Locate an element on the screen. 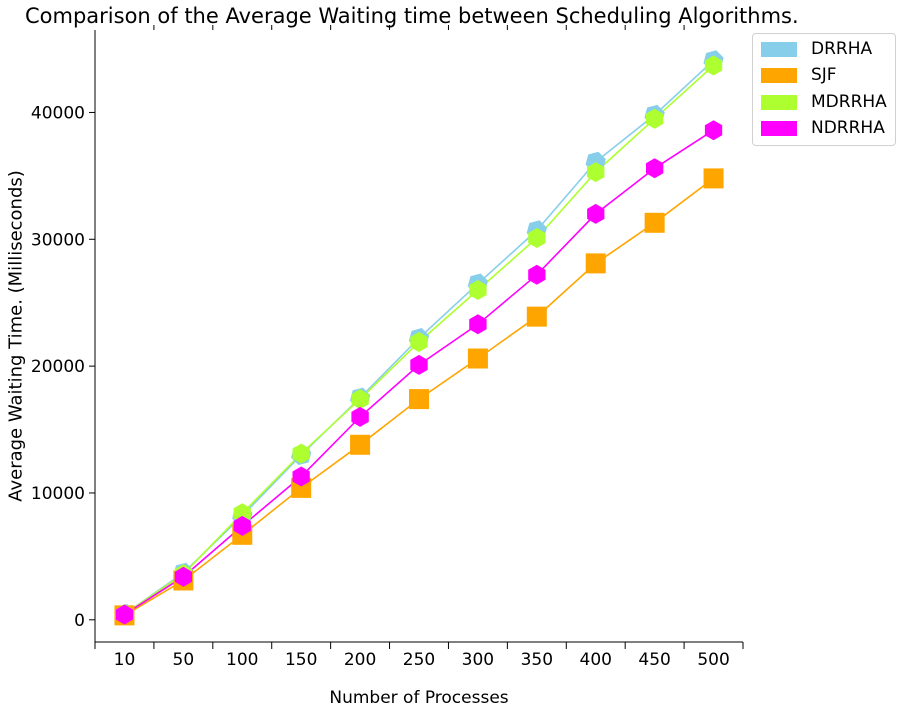 This screenshot has height=716, width=903. legend-item: MDRRHA is located at coordinates (824, 102).